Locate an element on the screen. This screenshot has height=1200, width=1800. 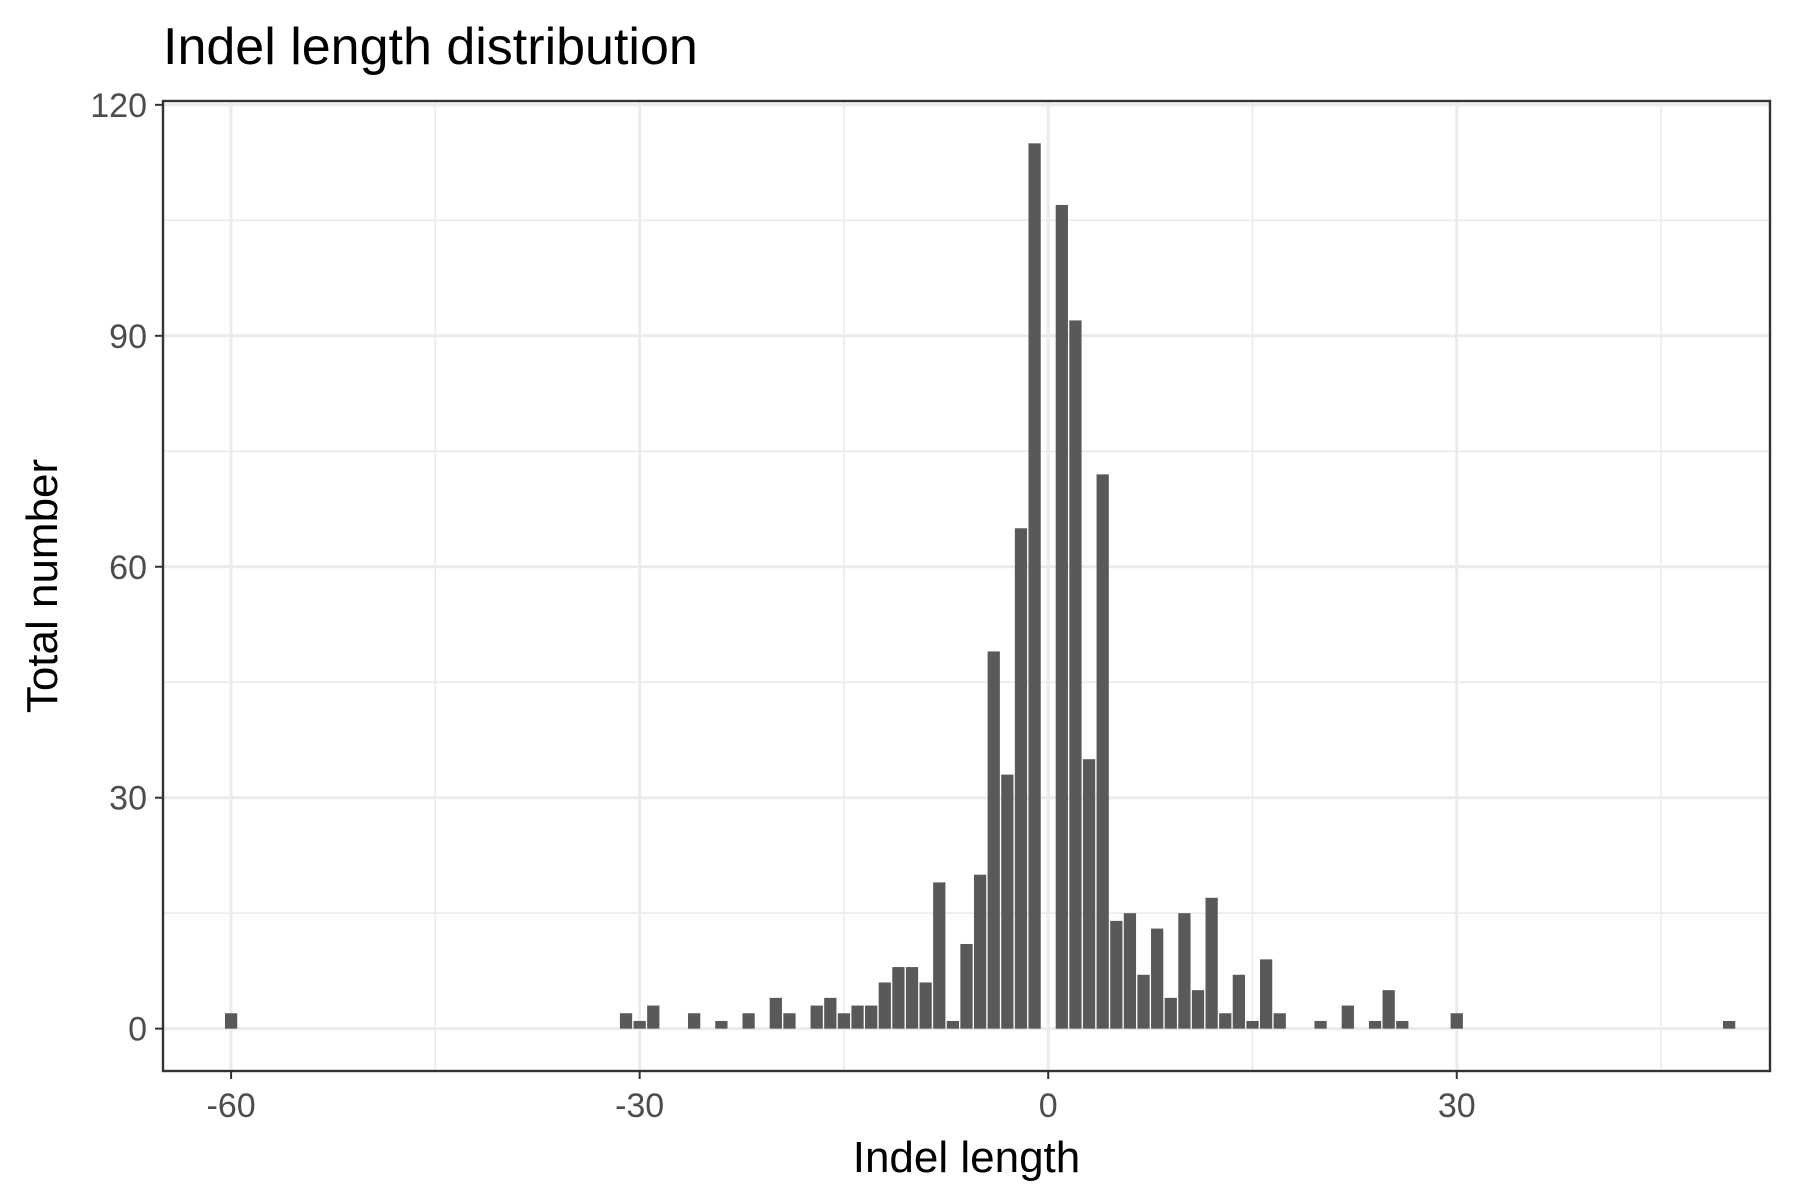
y-axis-title: Total number is located at coordinates (42, 586).